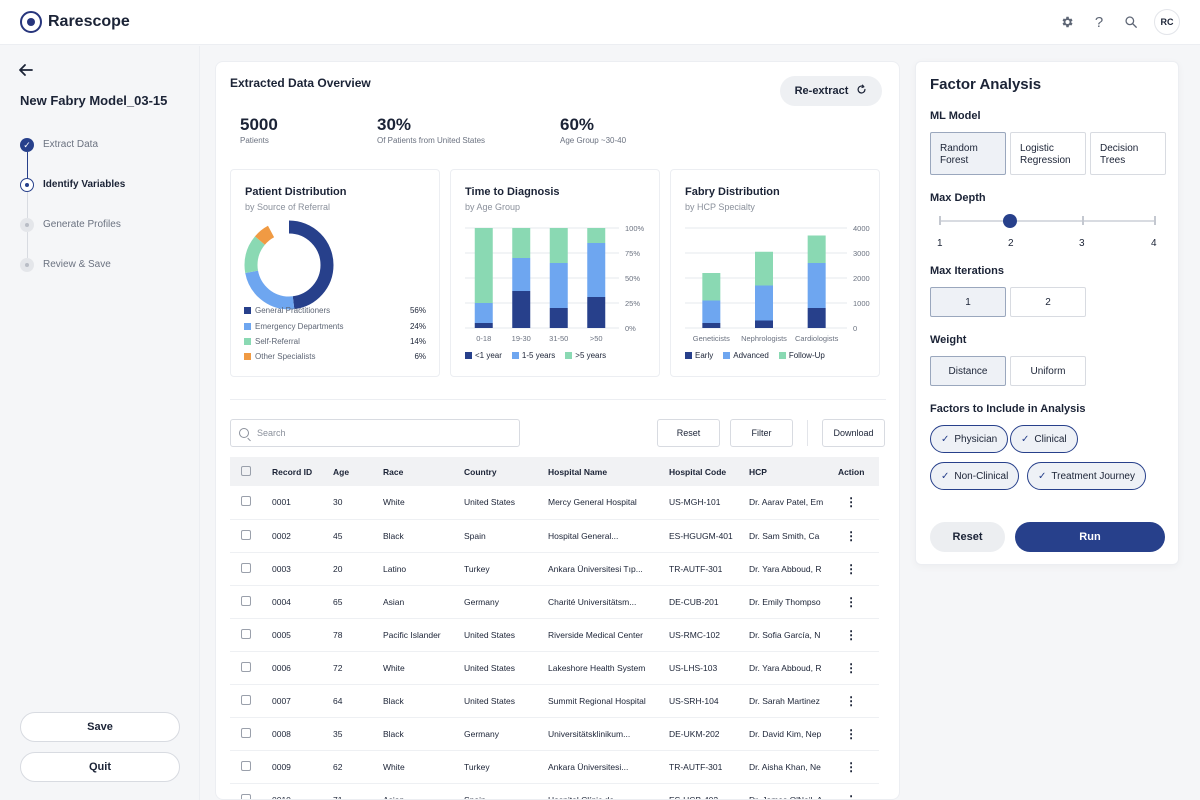  I want to click on iteration-option-2: 2, so click(1048, 302).